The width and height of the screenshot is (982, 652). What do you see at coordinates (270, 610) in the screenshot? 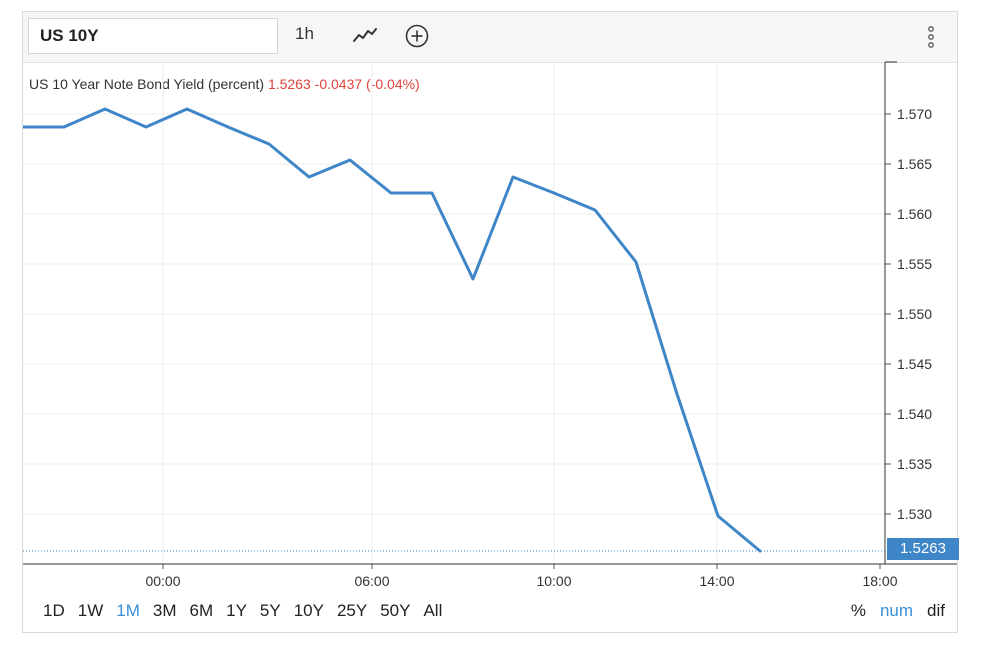
I see `range-button-5y: 5Y` at bounding box center [270, 610].